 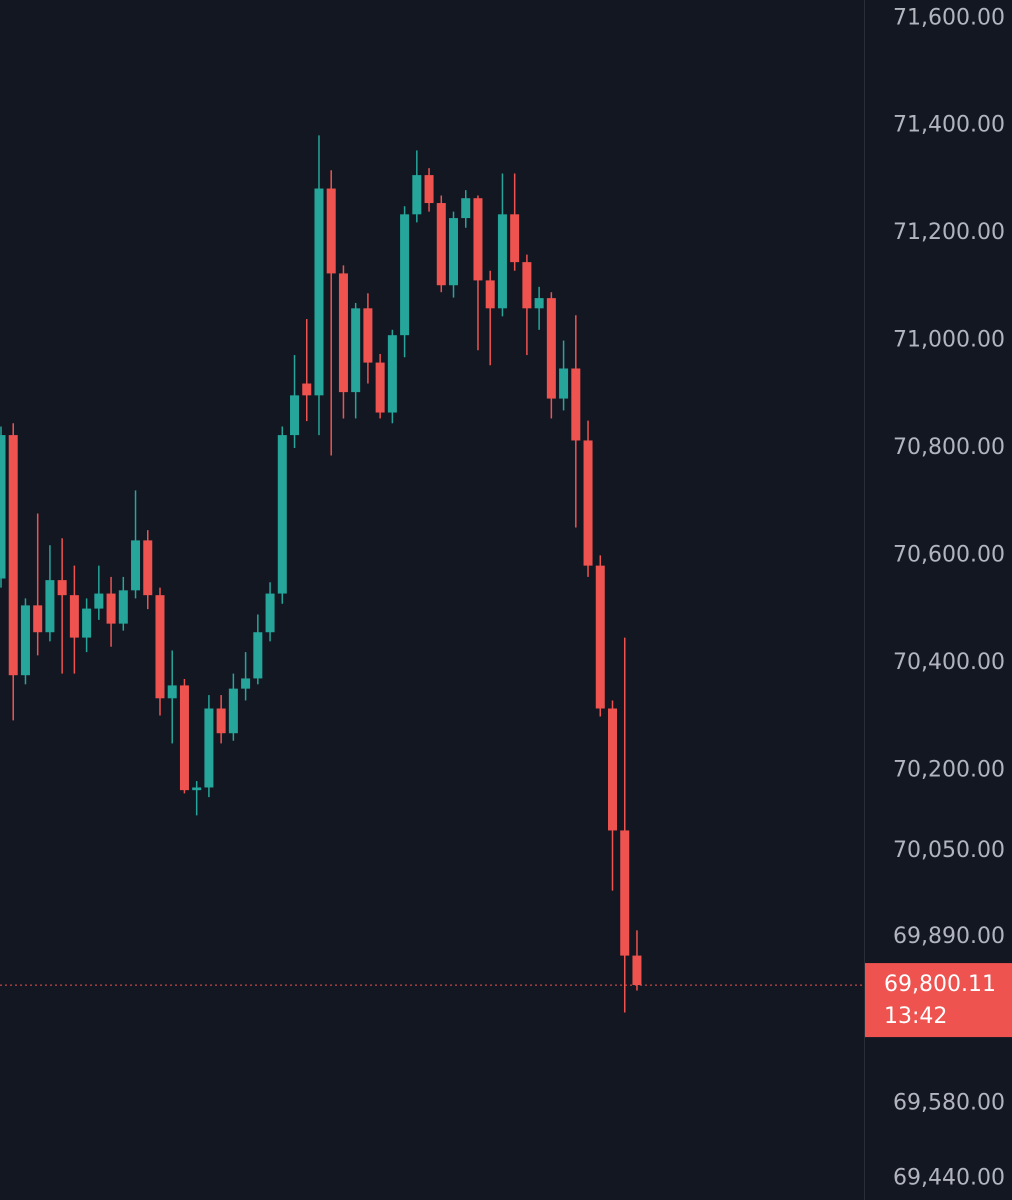 I want to click on y-tick-label: 70,800.00, so click(x=949, y=447).